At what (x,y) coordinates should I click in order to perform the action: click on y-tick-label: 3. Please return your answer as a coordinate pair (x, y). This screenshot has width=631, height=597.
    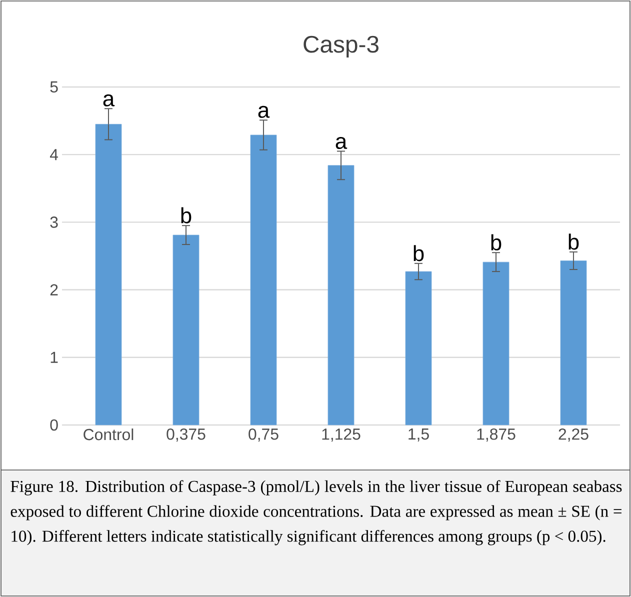
    Looking at the image, I should click on (54, 222).